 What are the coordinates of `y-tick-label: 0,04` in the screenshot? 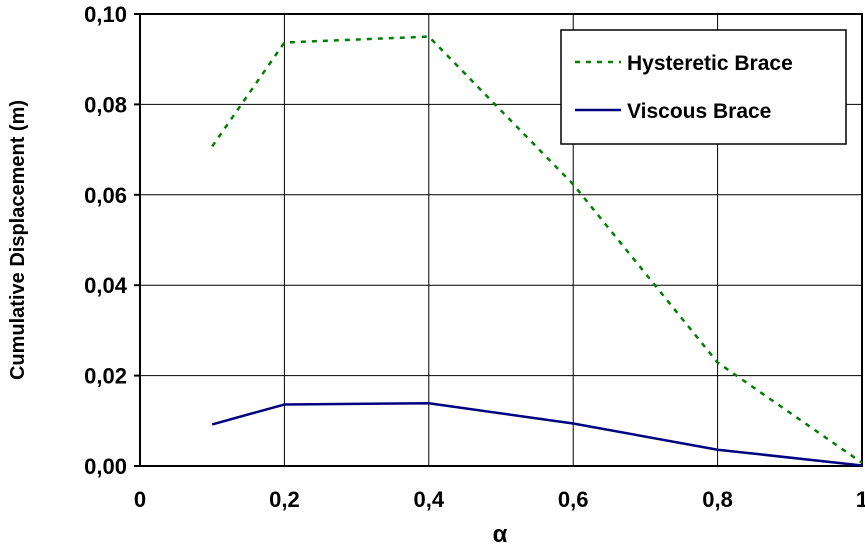 It's located at (106, 285).